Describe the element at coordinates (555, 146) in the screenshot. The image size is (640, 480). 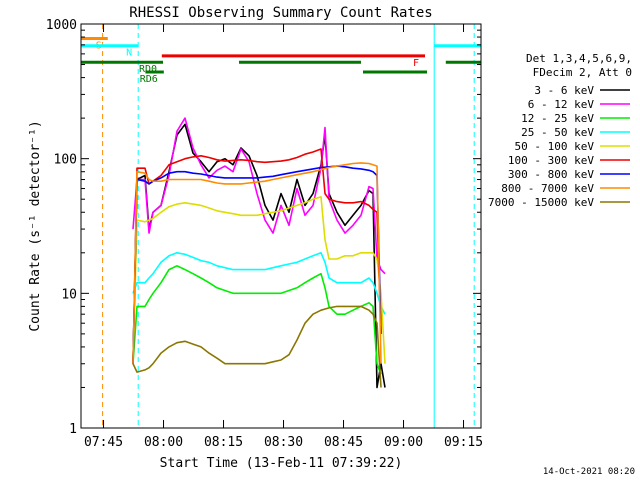
I see `legend-label-4: 50 - 100 keV` at that location.